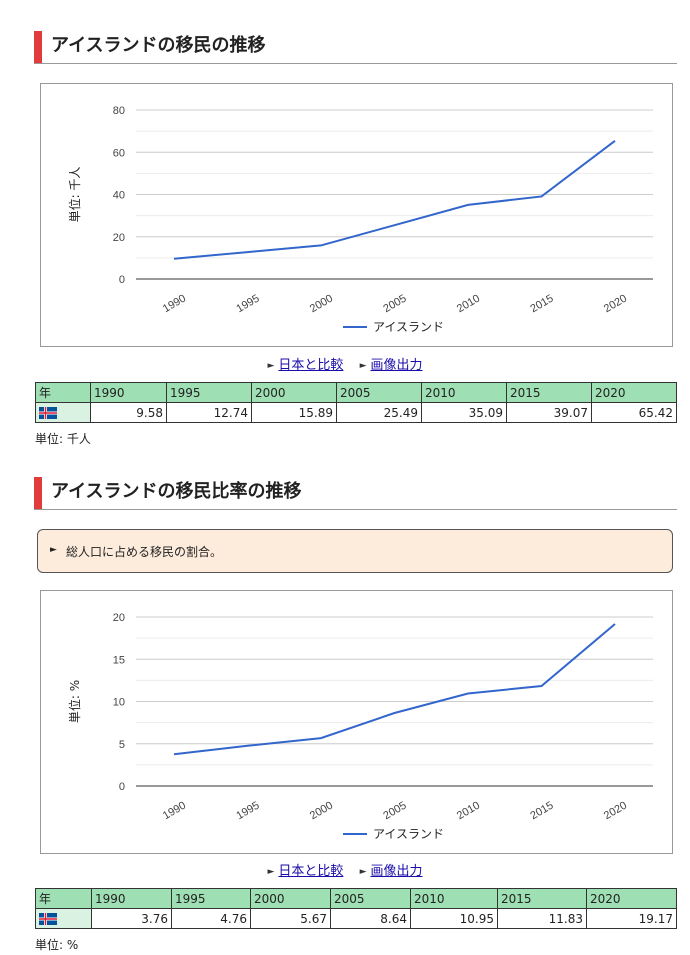  What do you see at coordinates (379, 412) in the screenshot?
I see `table-cell: 25.49` at bounding box center [379, 412].